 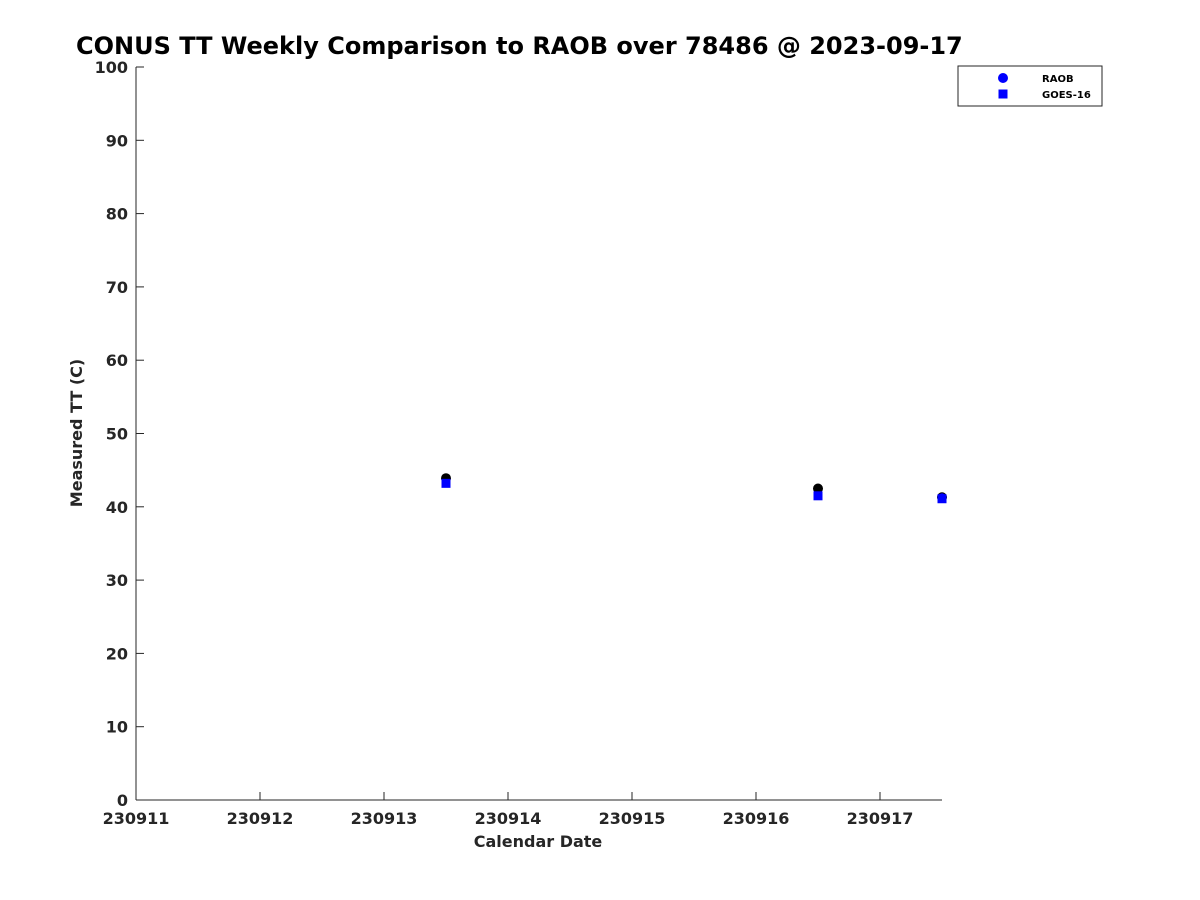 What do you see at coordinates (117, 507) in the screenshot?
I see `y-tick-label: 40` at bounding box center [117, 507].